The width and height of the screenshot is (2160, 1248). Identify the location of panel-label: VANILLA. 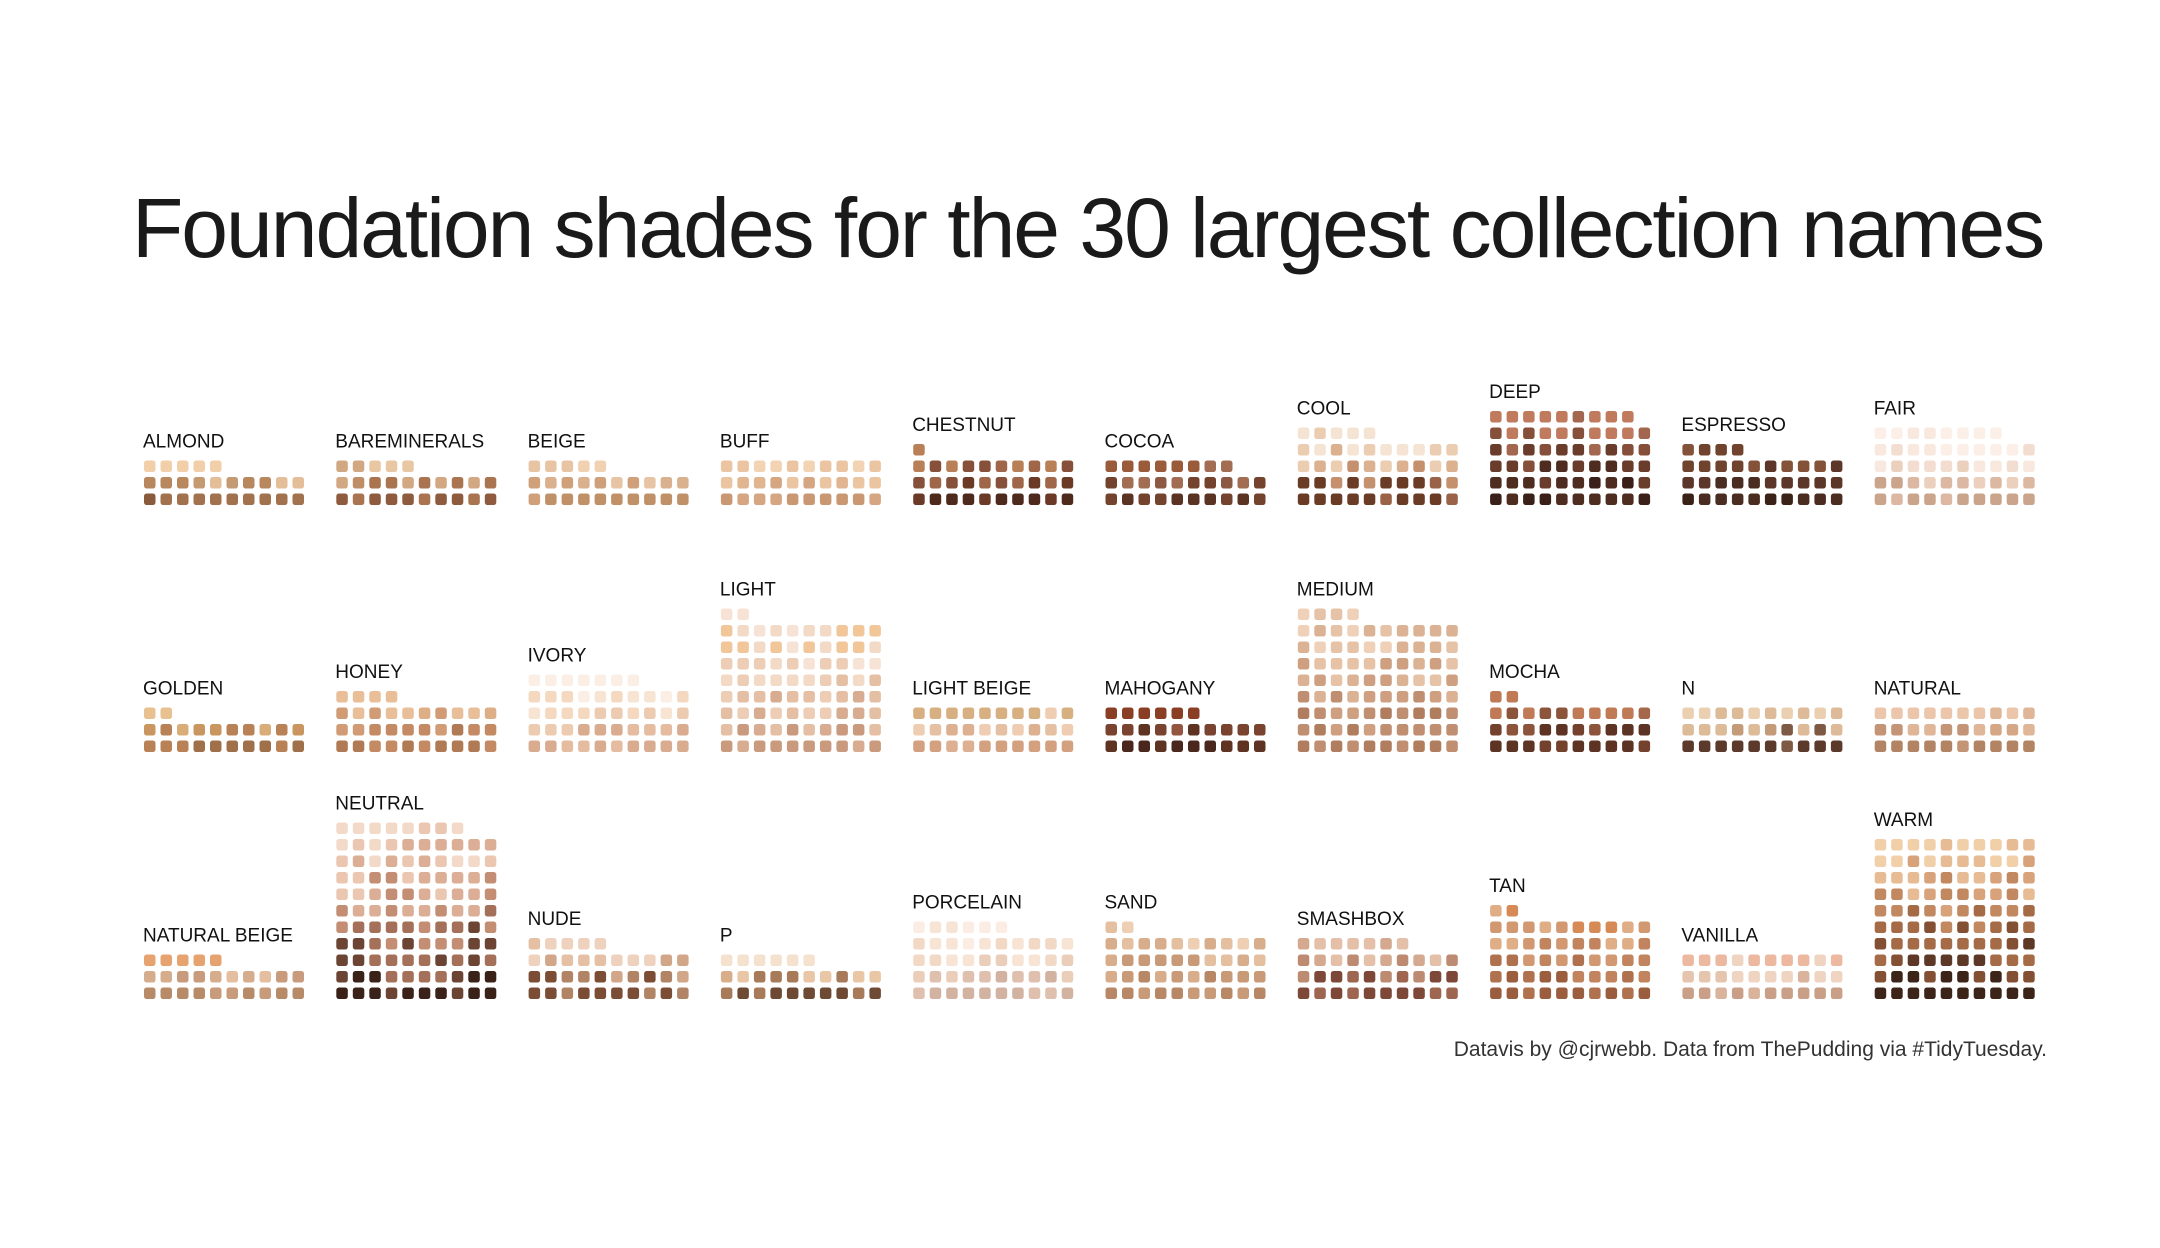
(1719, 936).